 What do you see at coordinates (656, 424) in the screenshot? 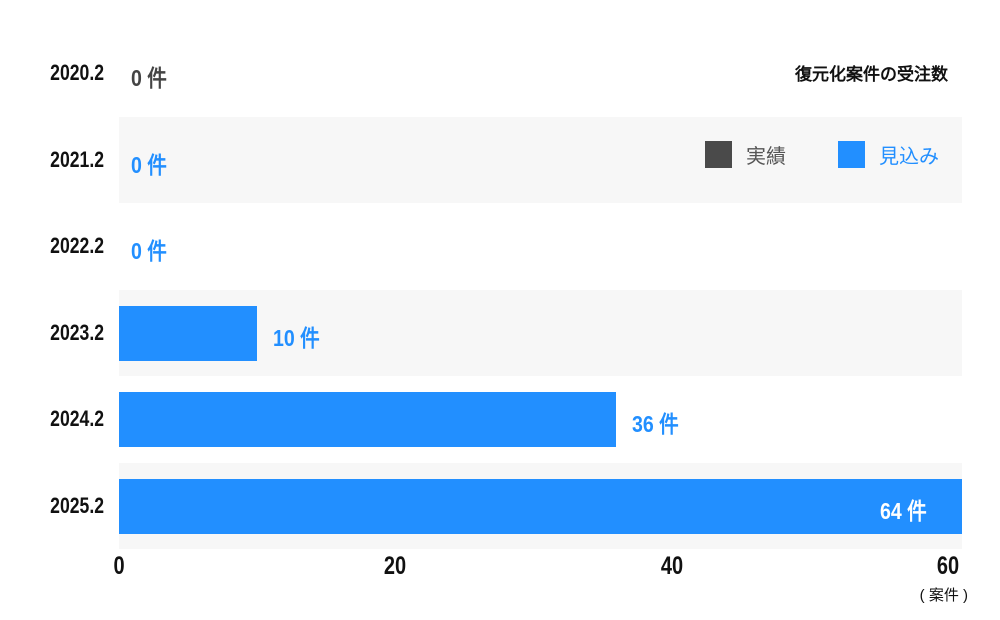
I see `value-label: 36 件` at bounding box center [656, 424].